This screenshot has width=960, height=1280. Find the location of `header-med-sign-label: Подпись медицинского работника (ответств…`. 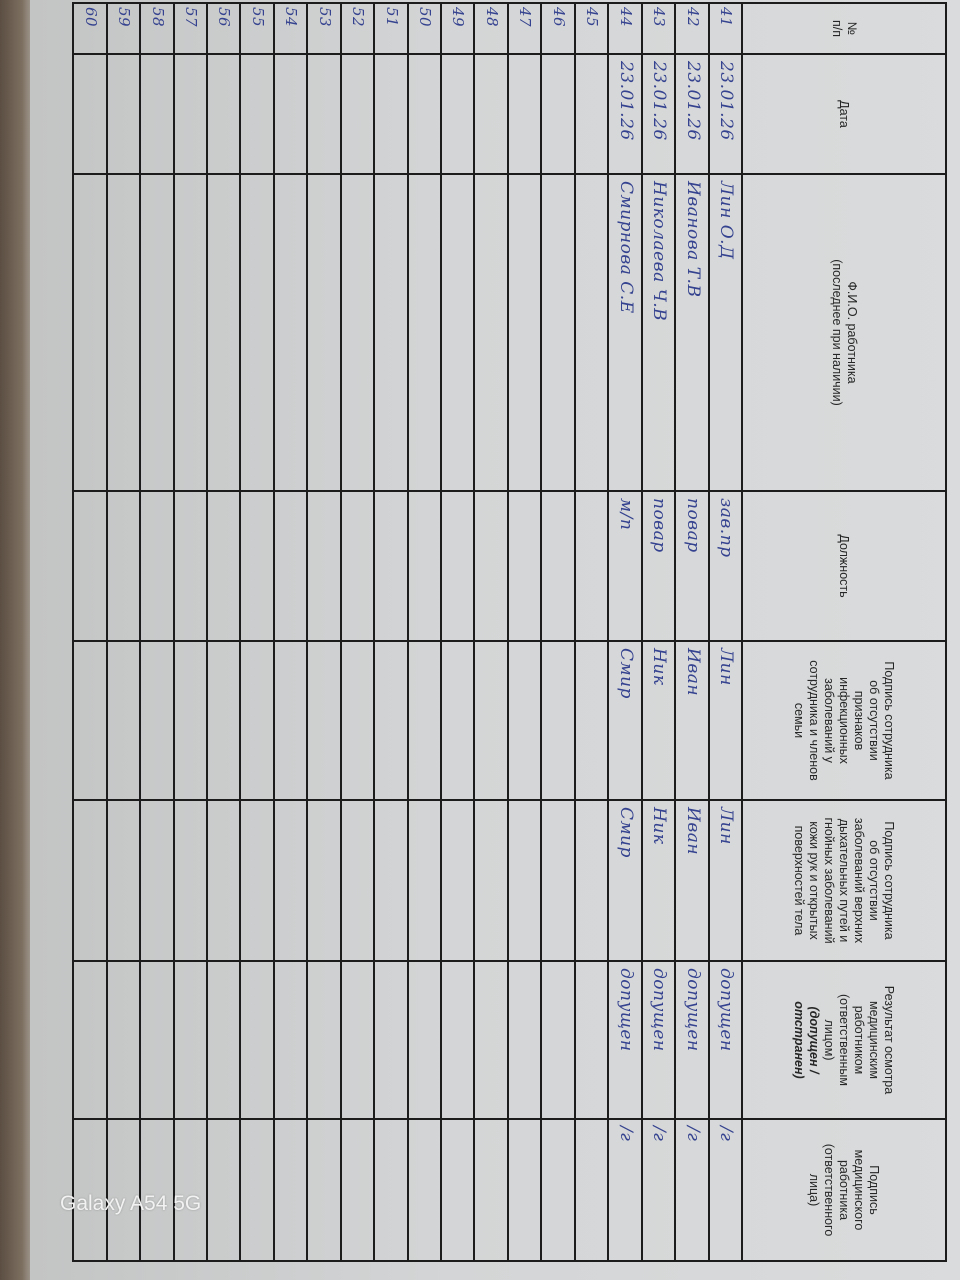

header-med-sign-label: Подпись медицинского работника (ответств… is located at coordinates (844, 1190).